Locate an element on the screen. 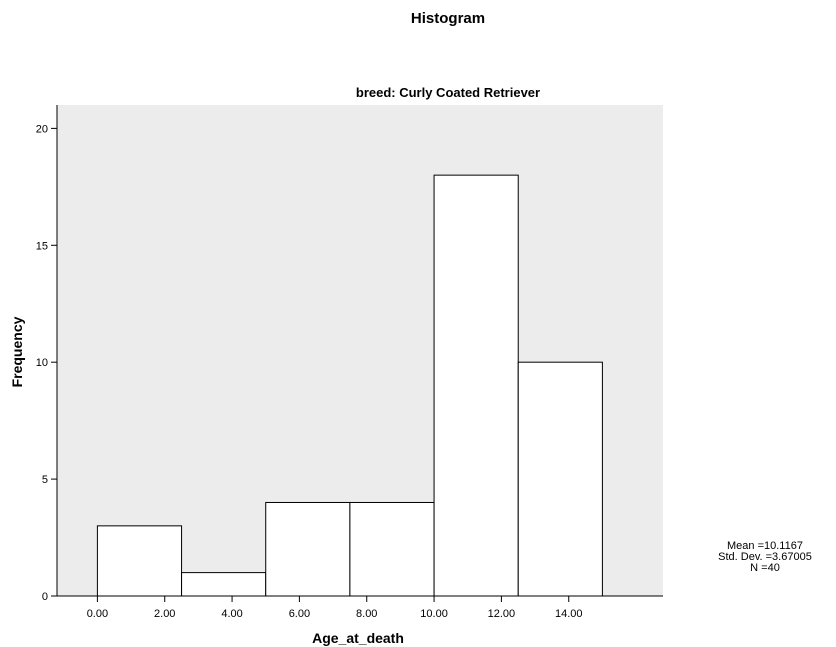  x-tick-label: 14.00 is located at coordinates (569, 614).